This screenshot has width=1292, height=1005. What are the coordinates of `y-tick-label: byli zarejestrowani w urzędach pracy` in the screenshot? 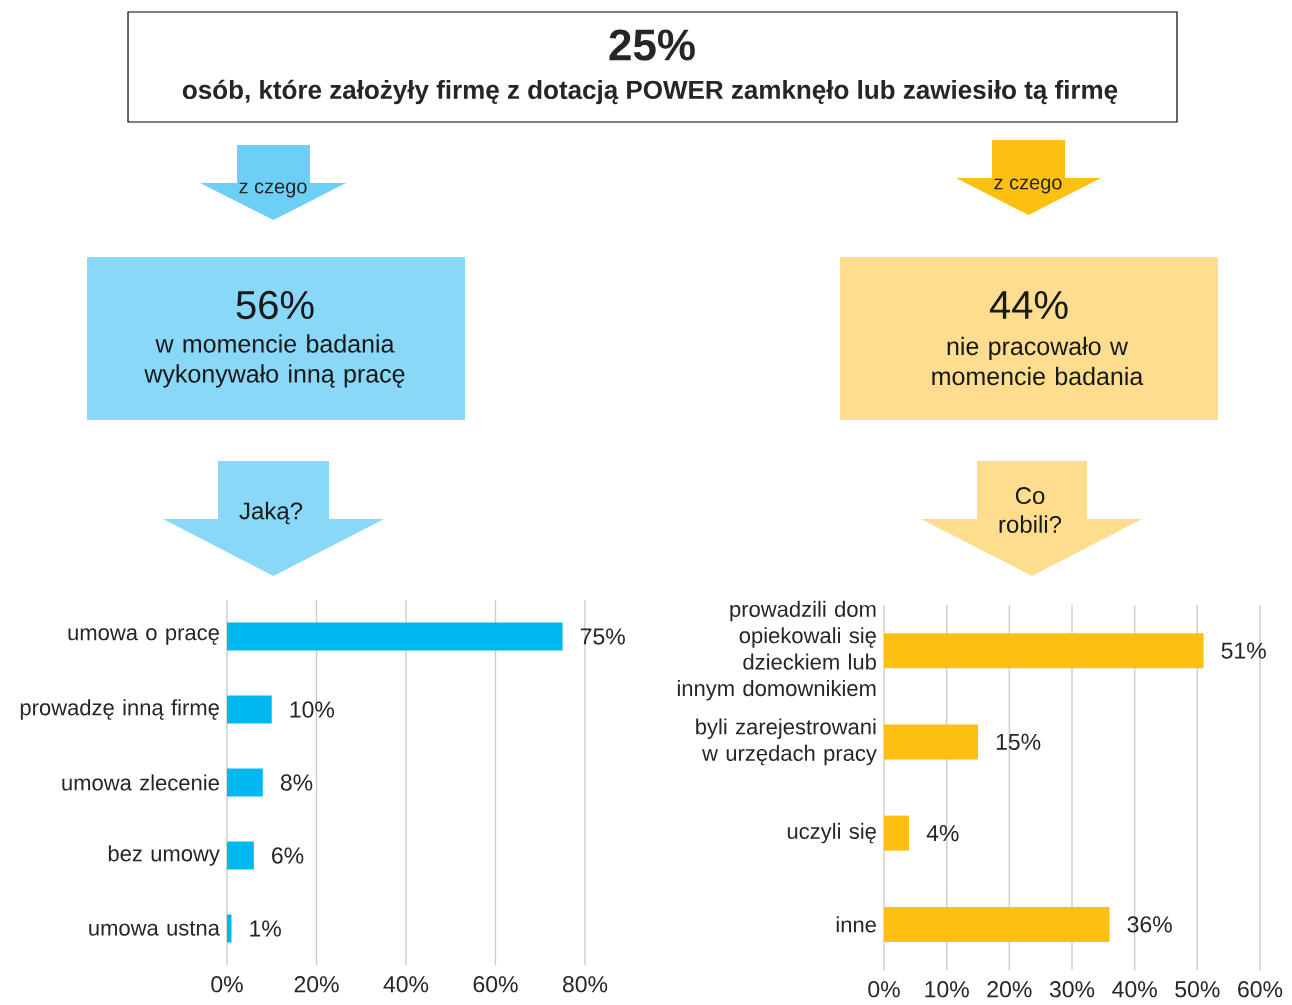 It's located at (786, 742).